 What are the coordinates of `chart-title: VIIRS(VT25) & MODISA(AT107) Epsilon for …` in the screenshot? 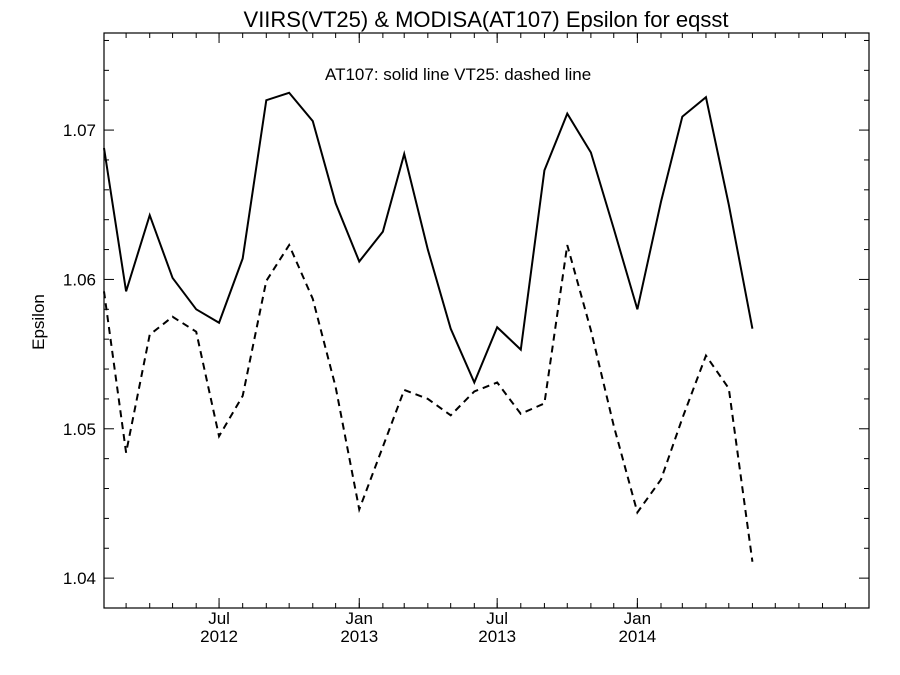 It's located at (486, 19).